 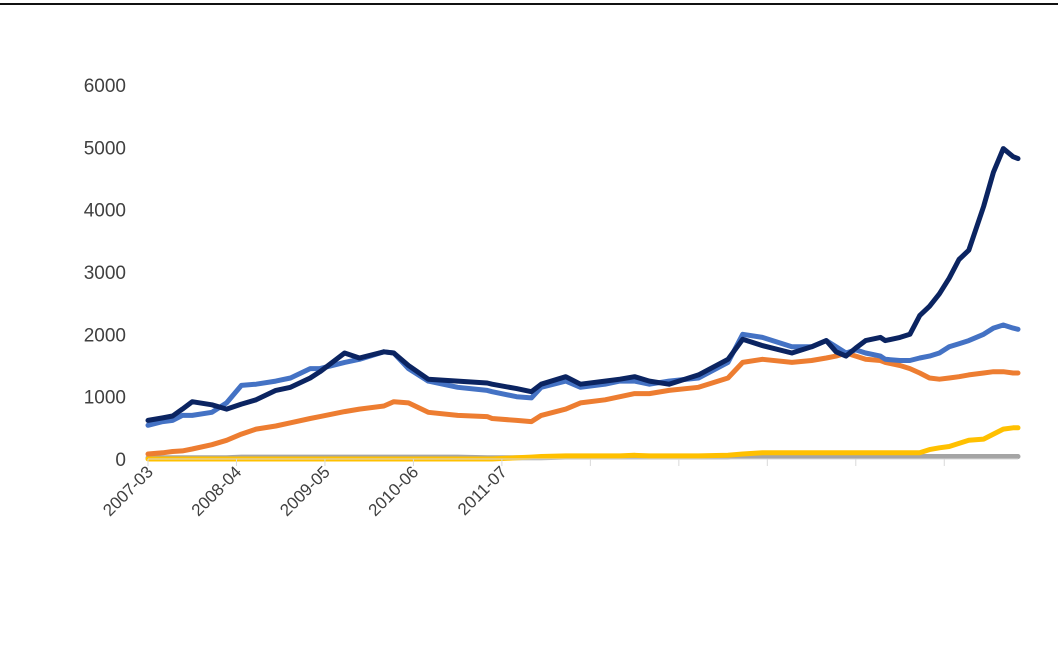 What do you see at coordinates (128, 491) in the screenshot?
I see `x-tick-label: 2007-03` at bounding box center [128, 491].